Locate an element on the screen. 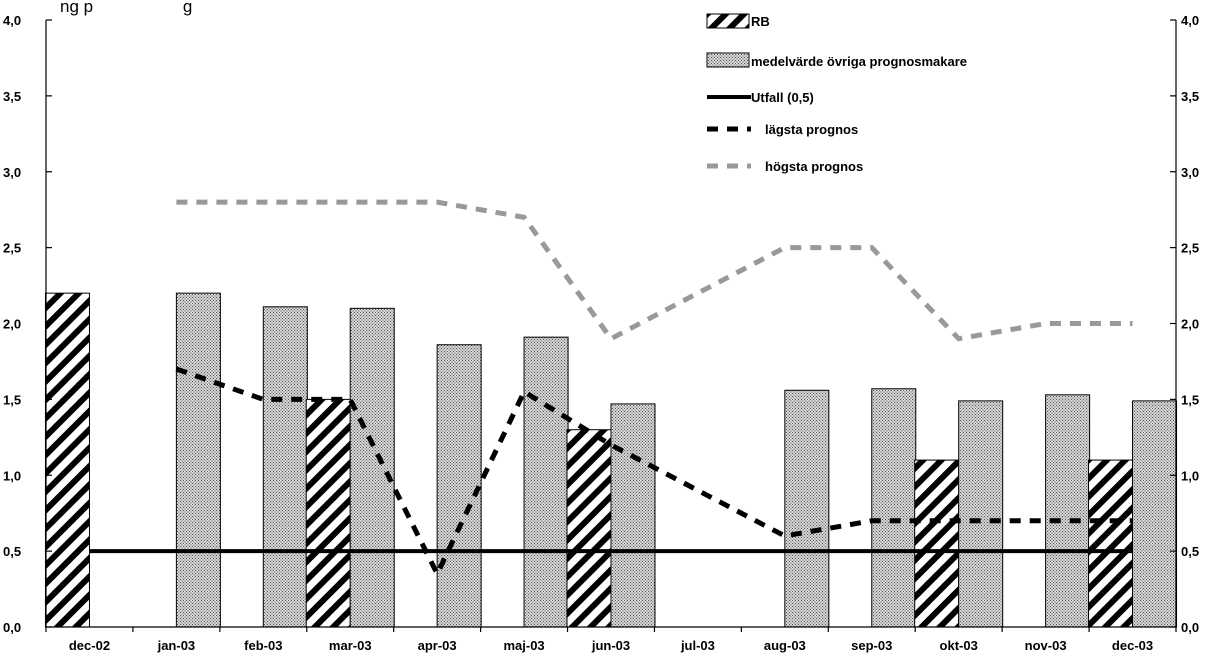 This screenshot has height=657, width=1209. legend-item-medel: medelvärde övriga prognosmakare is located at coordinates (836, 60).